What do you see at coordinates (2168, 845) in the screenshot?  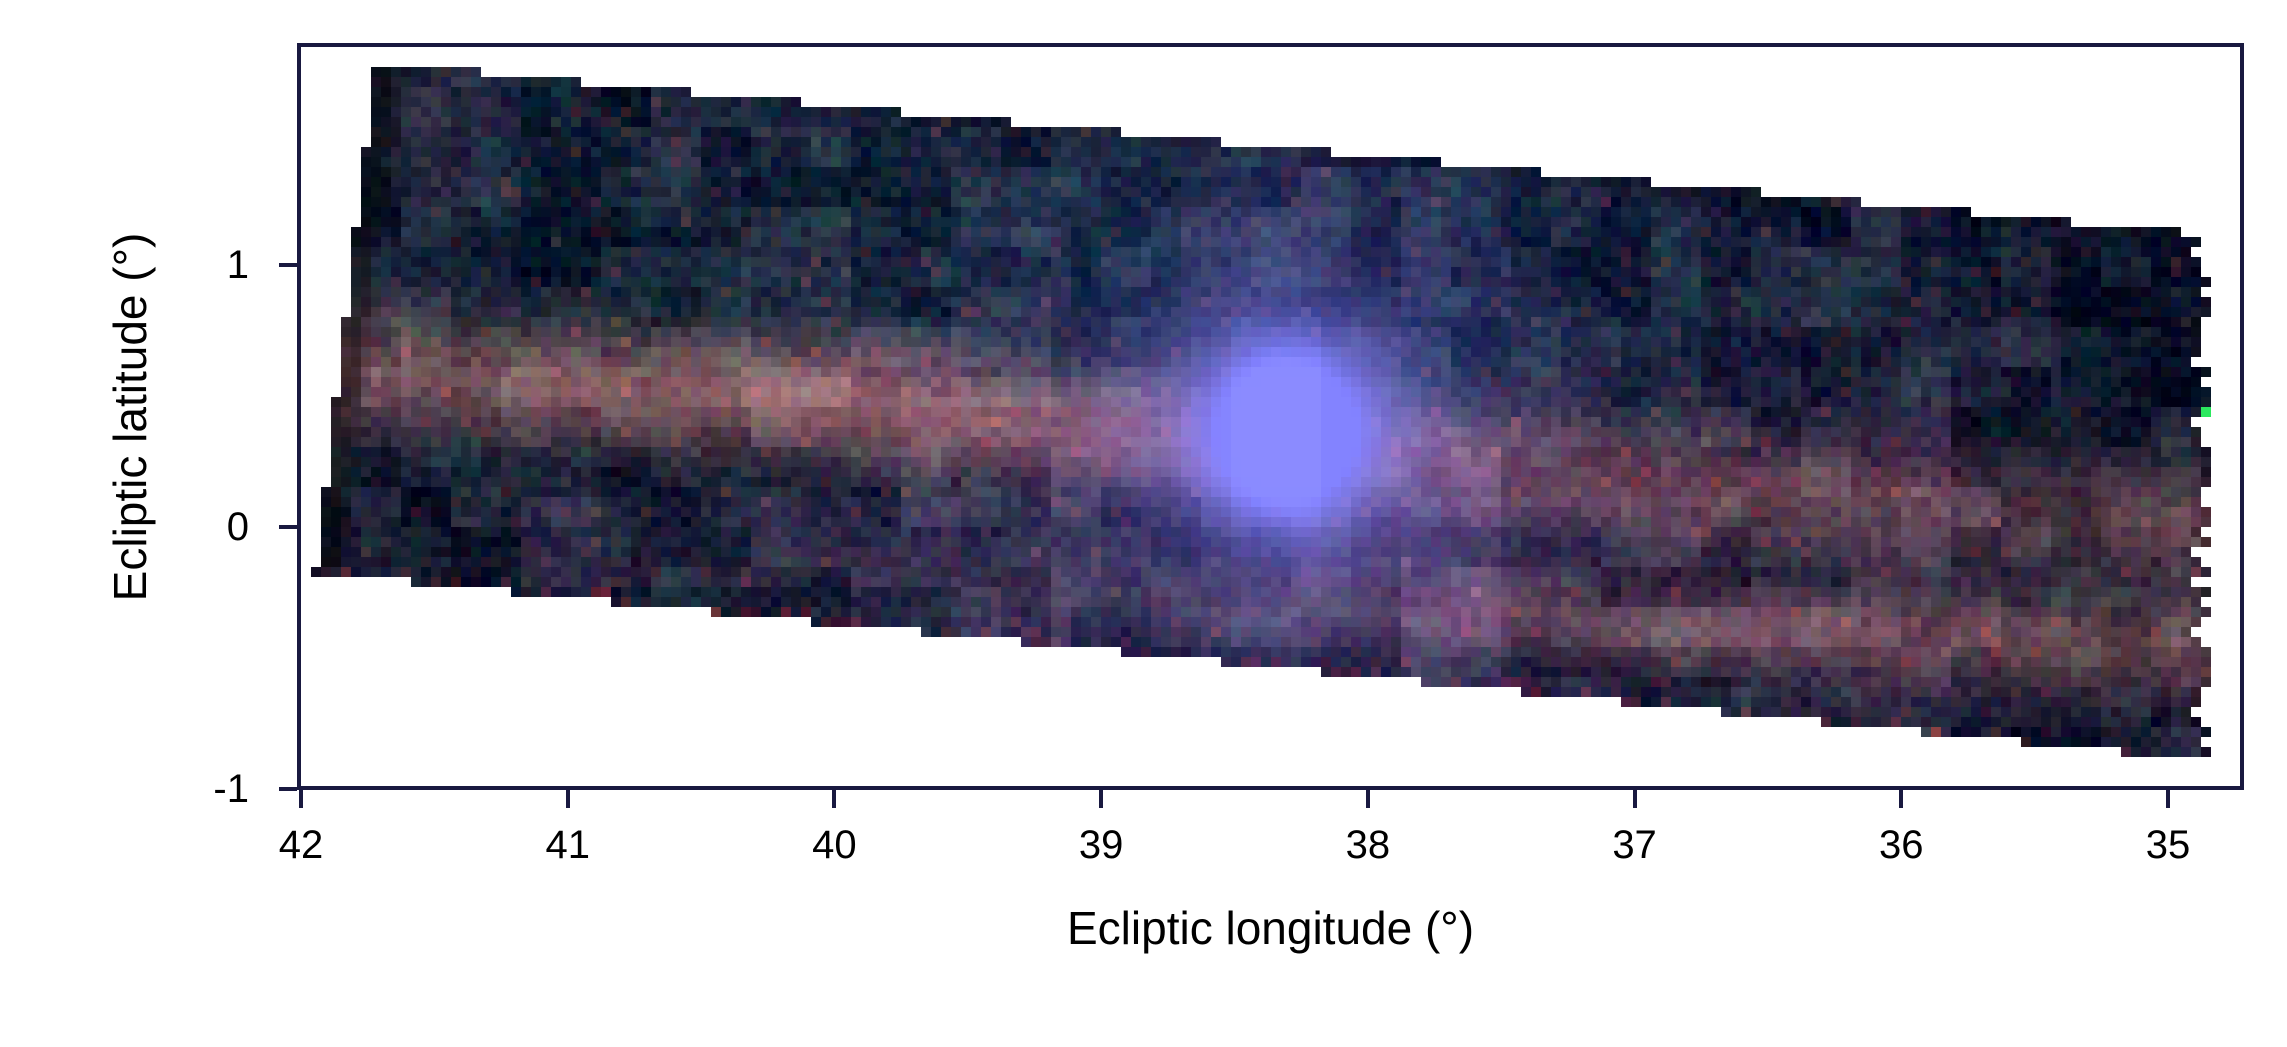 I see `x-tick-label: 35` at bounding box center [2168, 845].